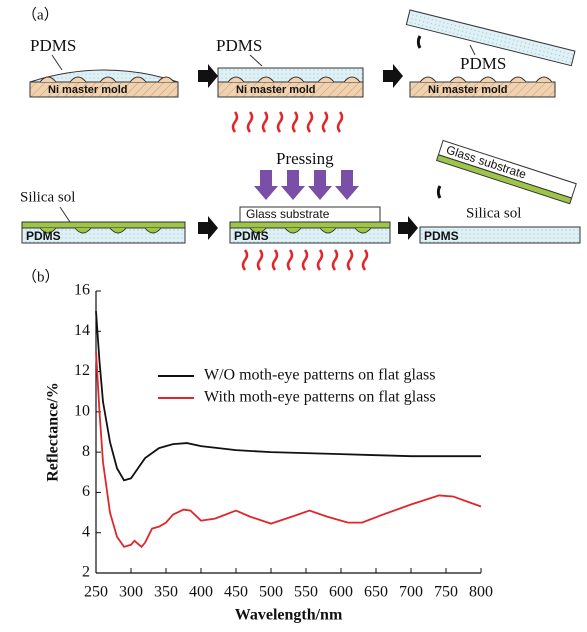 The width and height of the screenshot is (587, 632). I want to click on y-axis-label: Reflectance/%, so click(53, 432).